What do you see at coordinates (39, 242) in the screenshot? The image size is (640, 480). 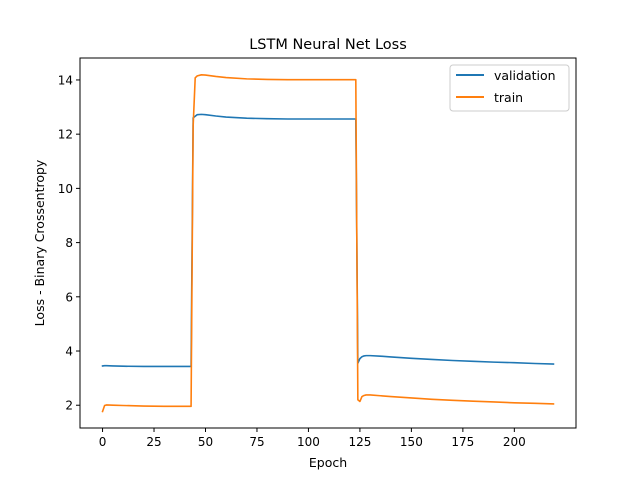 I see `y-axis-label: Loss - Binary Crossentropy` at bounding box center [39, 242].